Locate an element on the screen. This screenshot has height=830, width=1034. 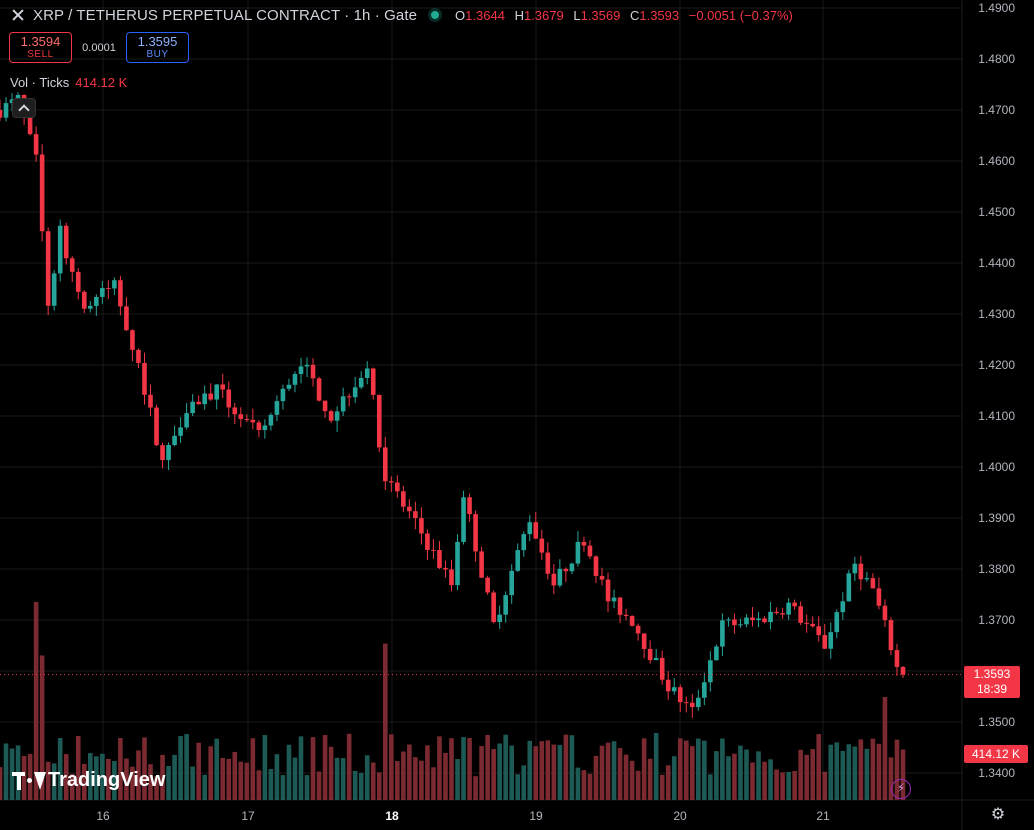
tradingview-brand: TradingView is located at coordinates (88, 780).